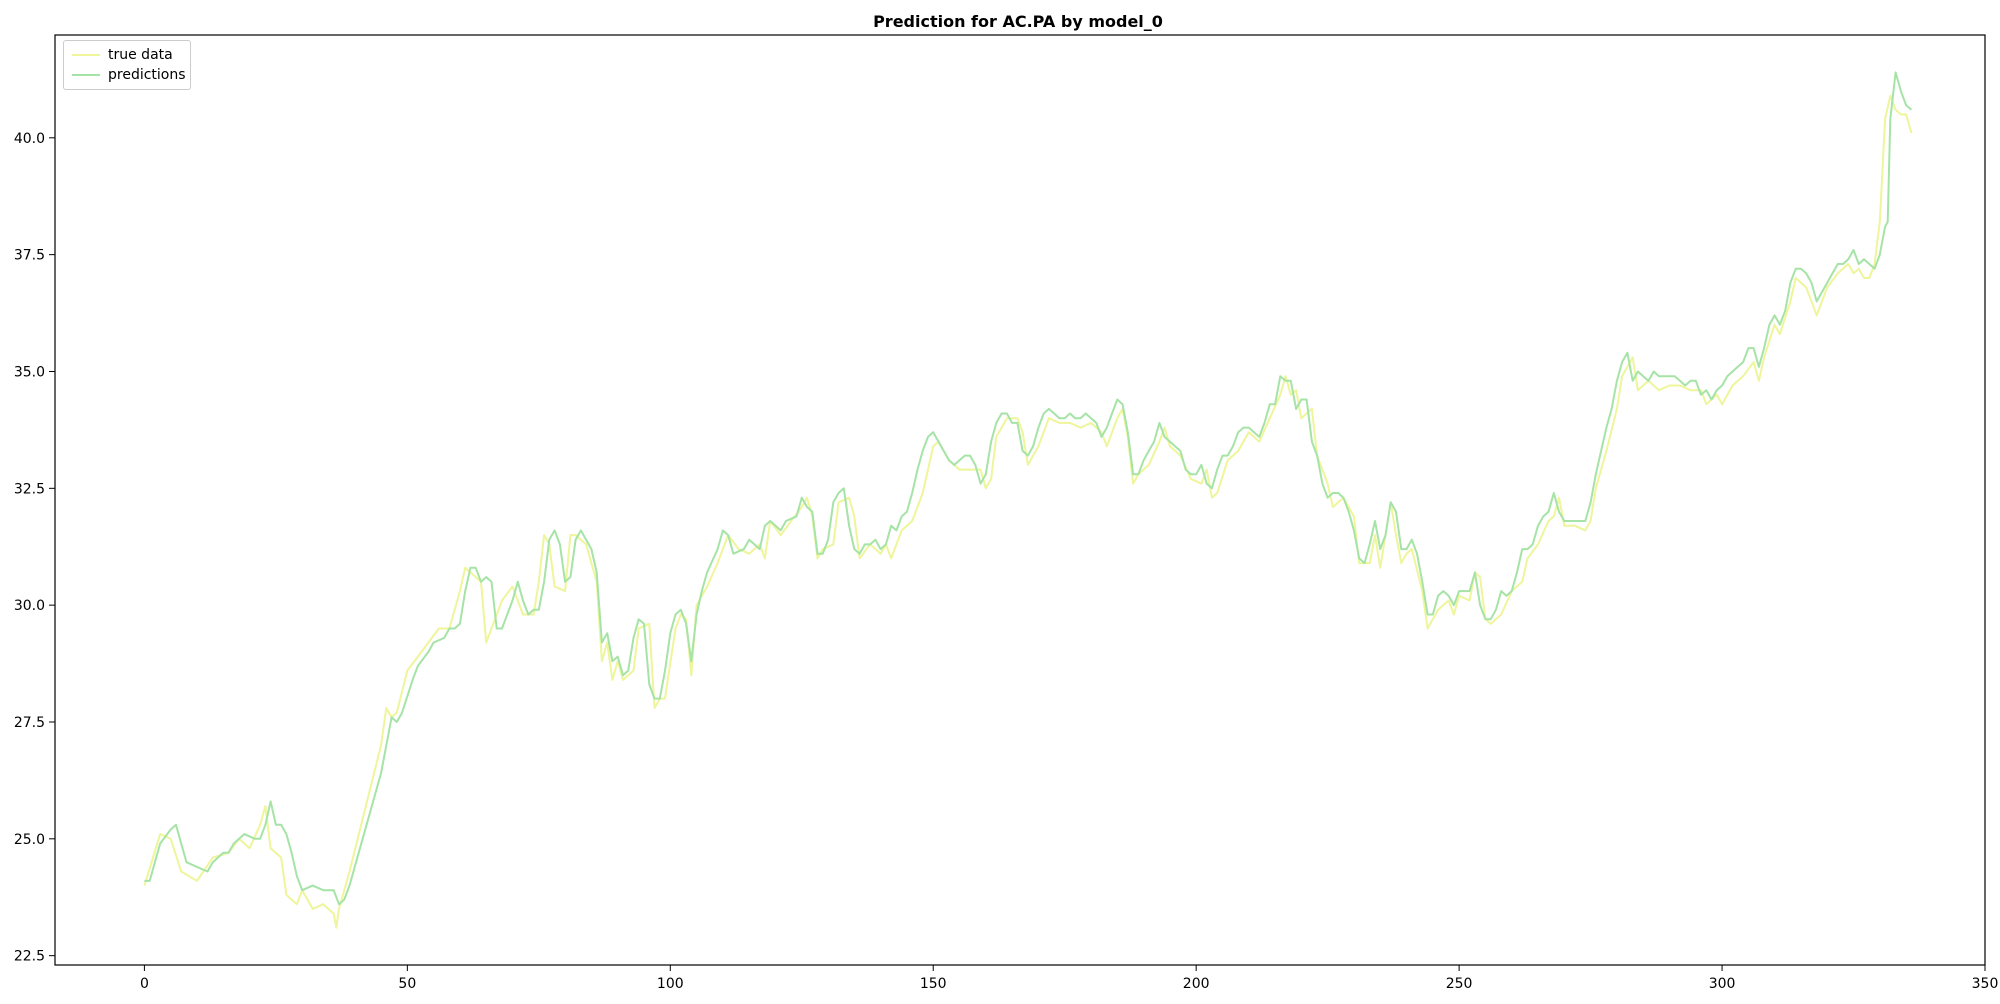 The height and width of the screenshot is (1004, 2000). I want to click on y-tick-label: 40.0, so click(29, 139).